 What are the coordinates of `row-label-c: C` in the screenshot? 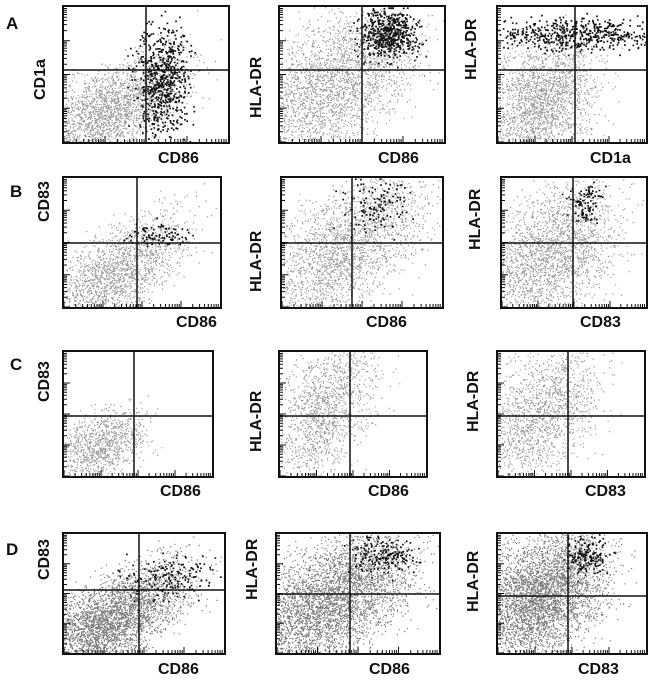 It's located at (16, 364).